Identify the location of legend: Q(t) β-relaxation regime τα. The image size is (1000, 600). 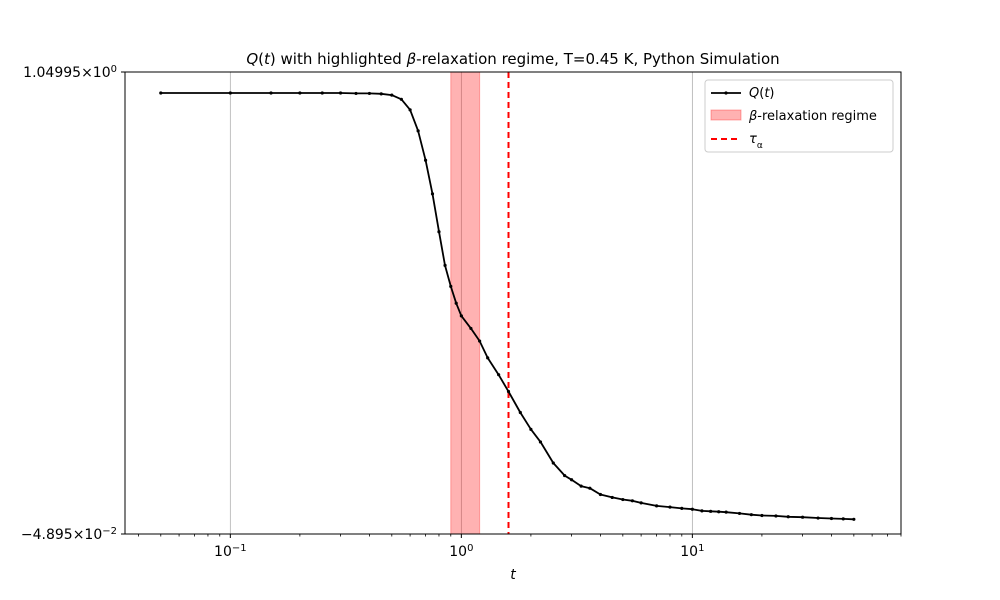
(799, 116).